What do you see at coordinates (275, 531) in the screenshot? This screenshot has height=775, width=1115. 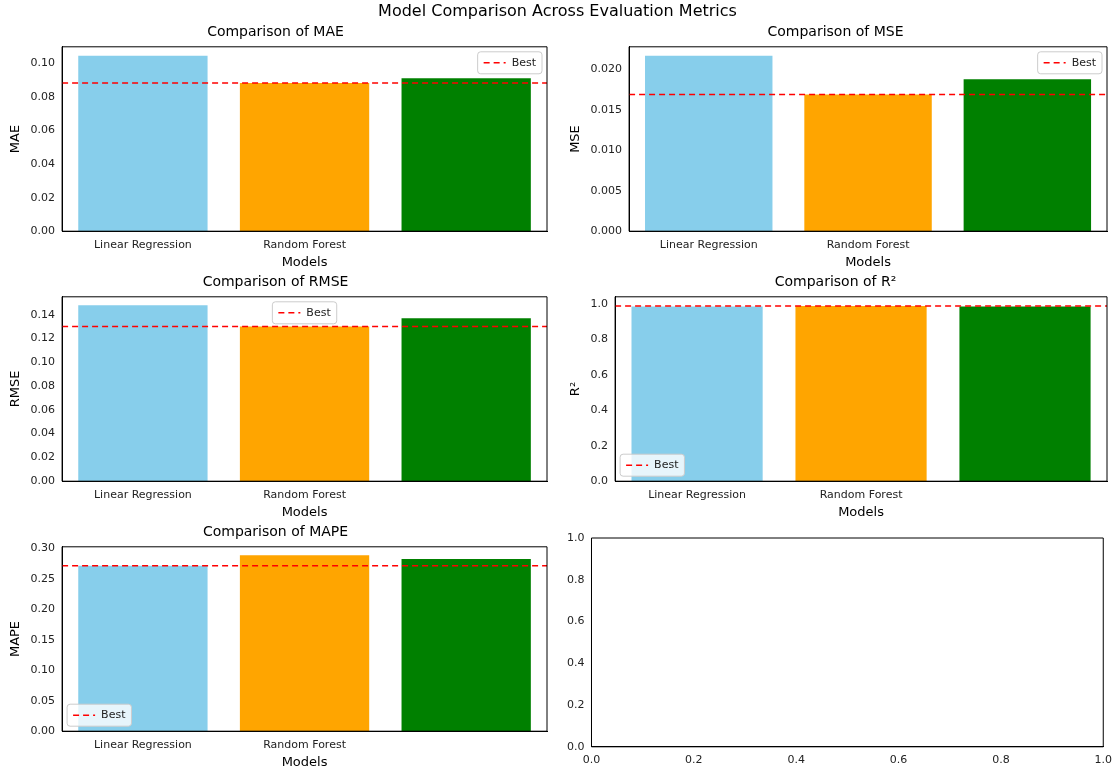 I see `chart-title: Comparison of MAPE` at bounding box center [275, 531].